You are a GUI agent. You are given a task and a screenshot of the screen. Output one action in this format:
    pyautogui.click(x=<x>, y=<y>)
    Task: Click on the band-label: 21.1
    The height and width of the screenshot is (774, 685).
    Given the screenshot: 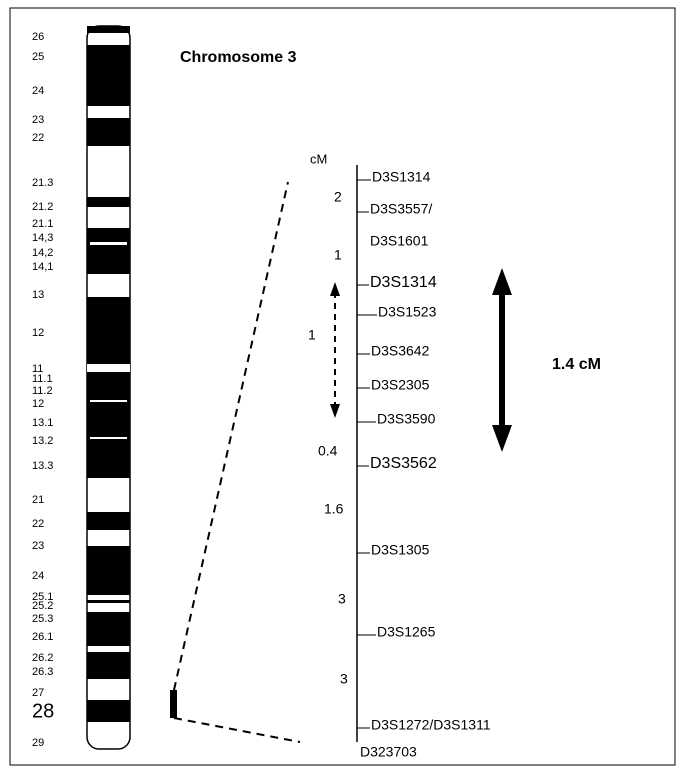 What is the action you would take?
    pyautogui.click(x=42, y=224)
    